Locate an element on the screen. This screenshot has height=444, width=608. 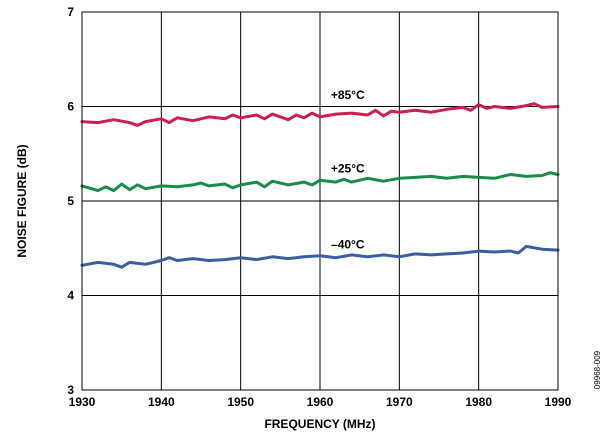
x-tick-label-1970: 1970 is located at coordinates (399, 402).